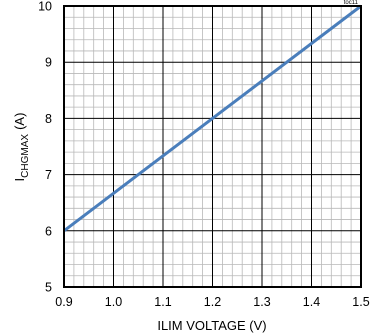 The height and width of the screenshot is (335, 371). What do you see at coordinates (261, 302) in the screenshot?
I see `x-tick-label: 1.3` at bounding box center [261, 302].